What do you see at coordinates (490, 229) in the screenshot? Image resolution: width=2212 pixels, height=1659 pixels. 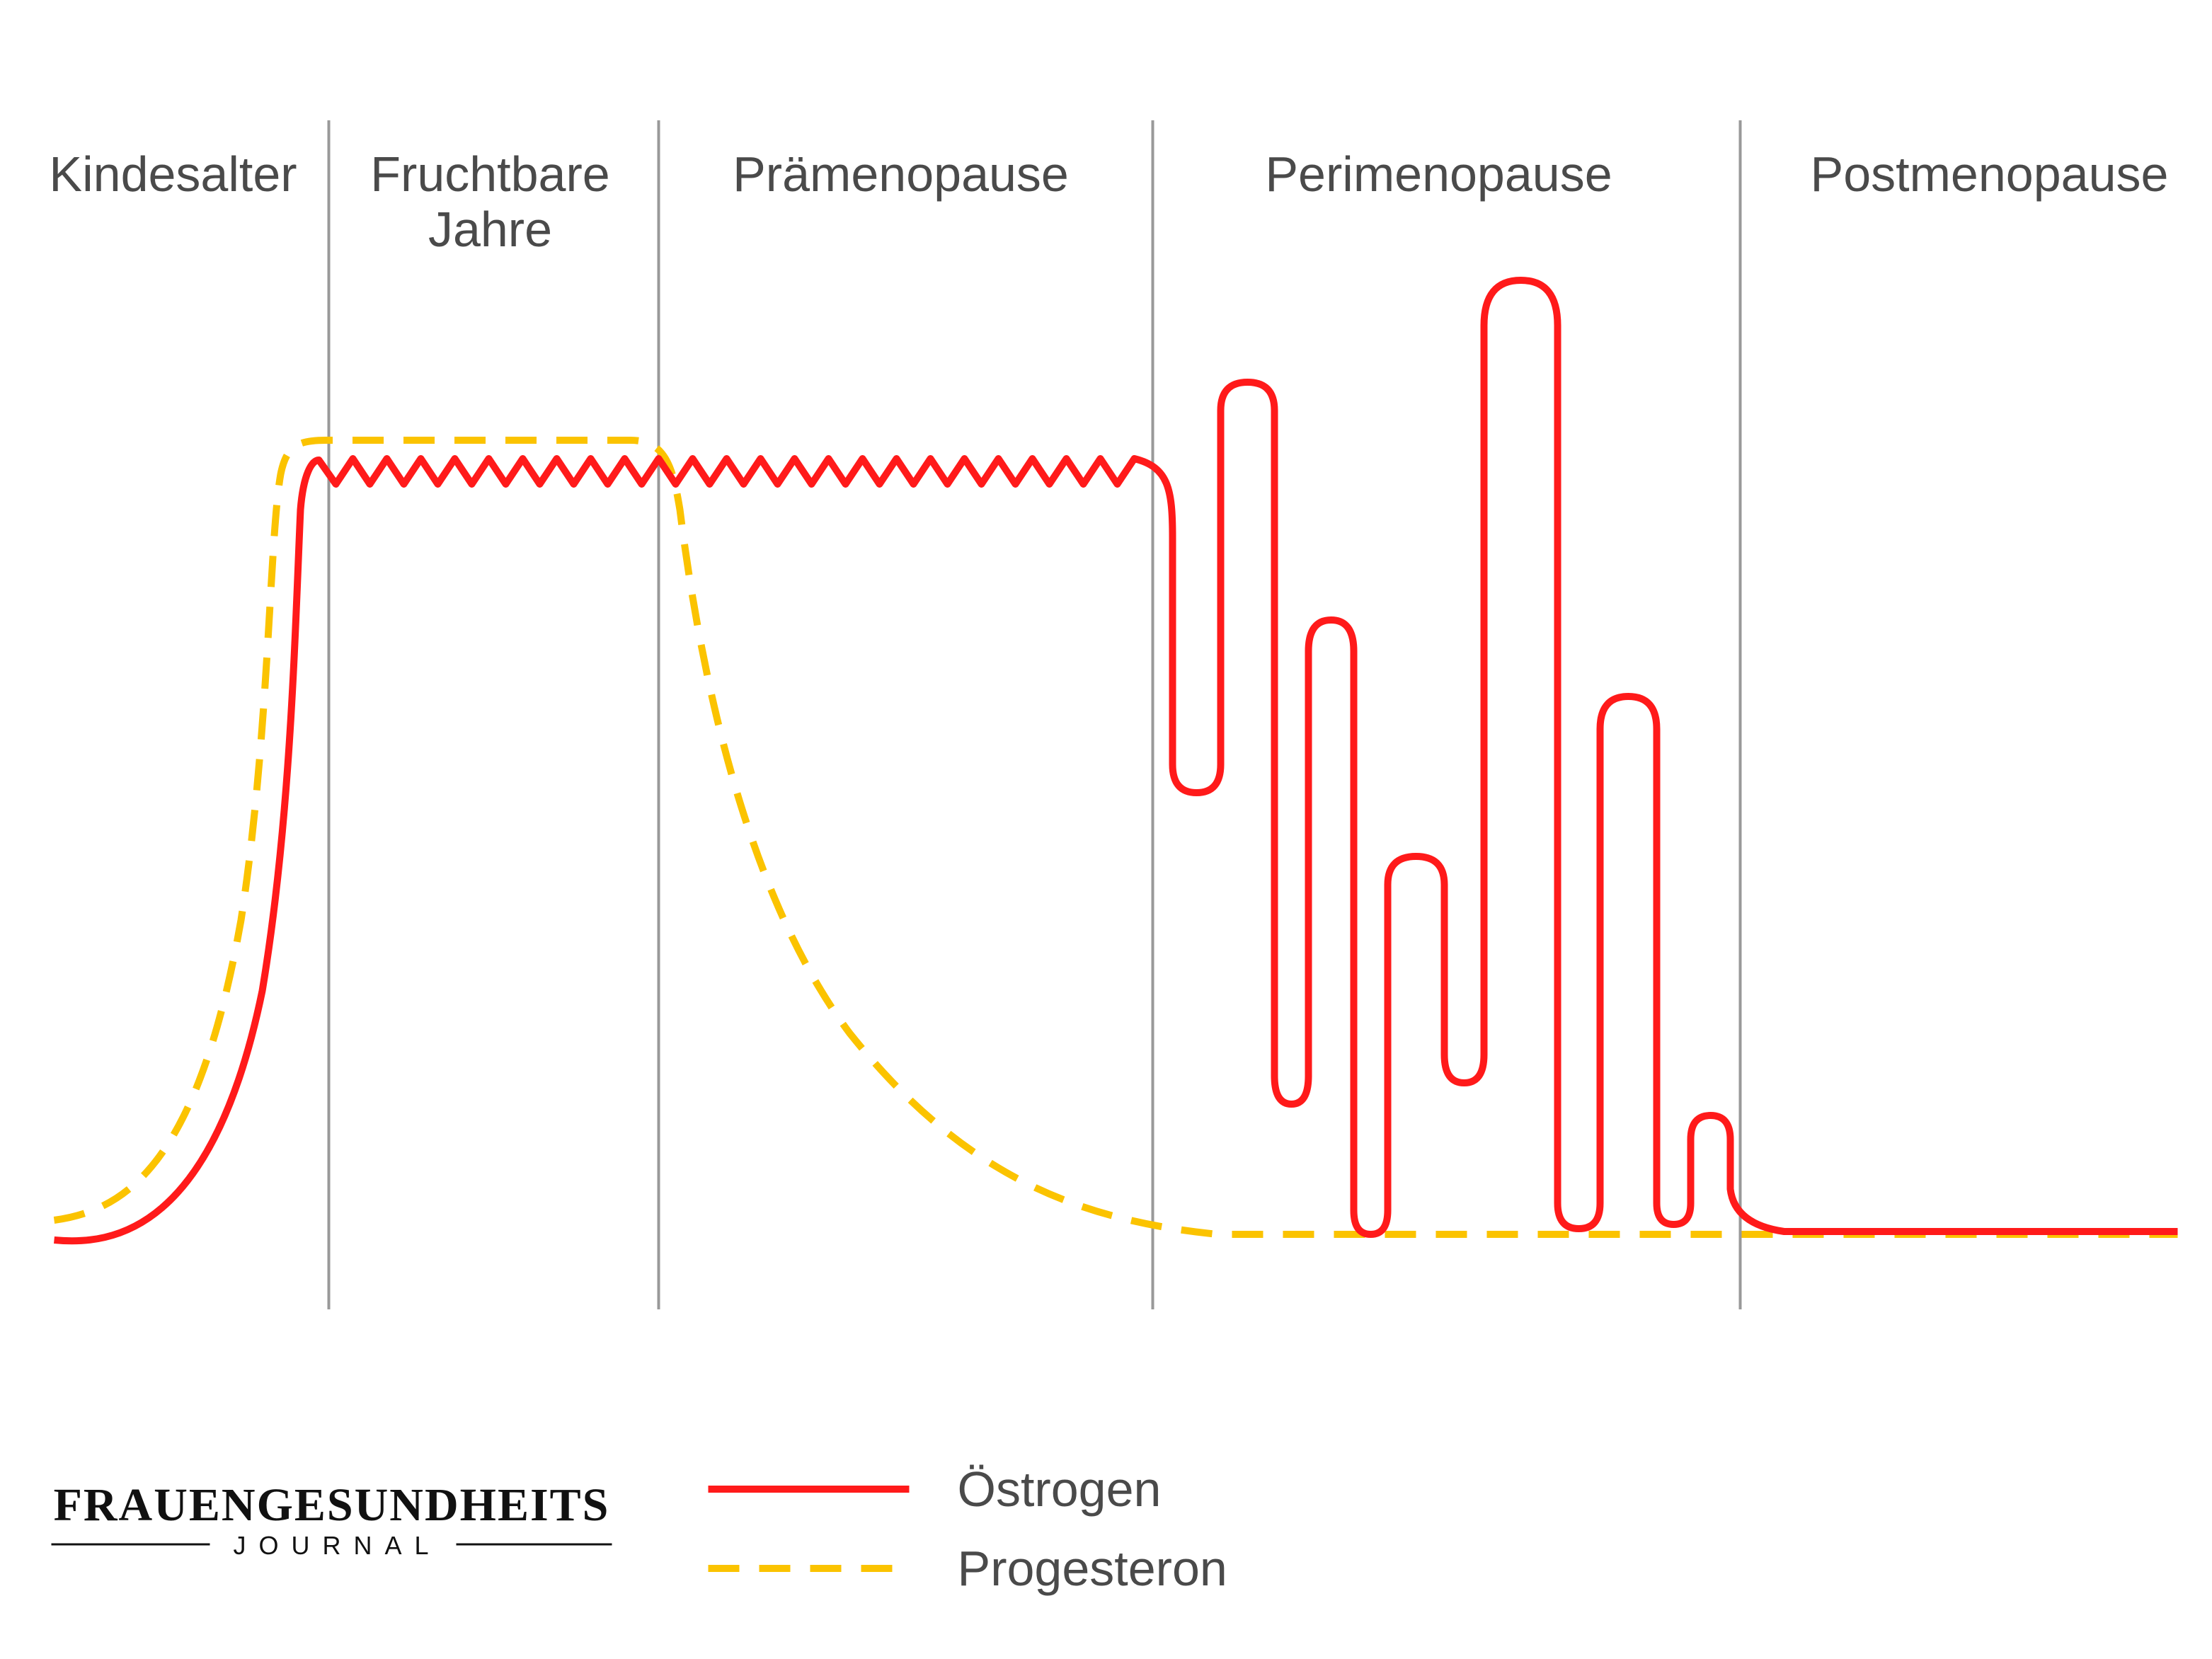 I see `phase-label: Jahre` at bounding box center [490, 229].